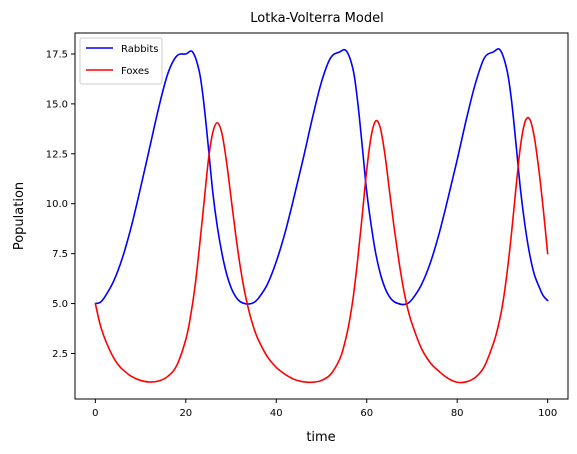 This screenshot has width=577, height=454. What do you see at coordinates (57, 154) in the screenshot?
I see `y-tick-label: 12.5` at bounding box center [57, 154].